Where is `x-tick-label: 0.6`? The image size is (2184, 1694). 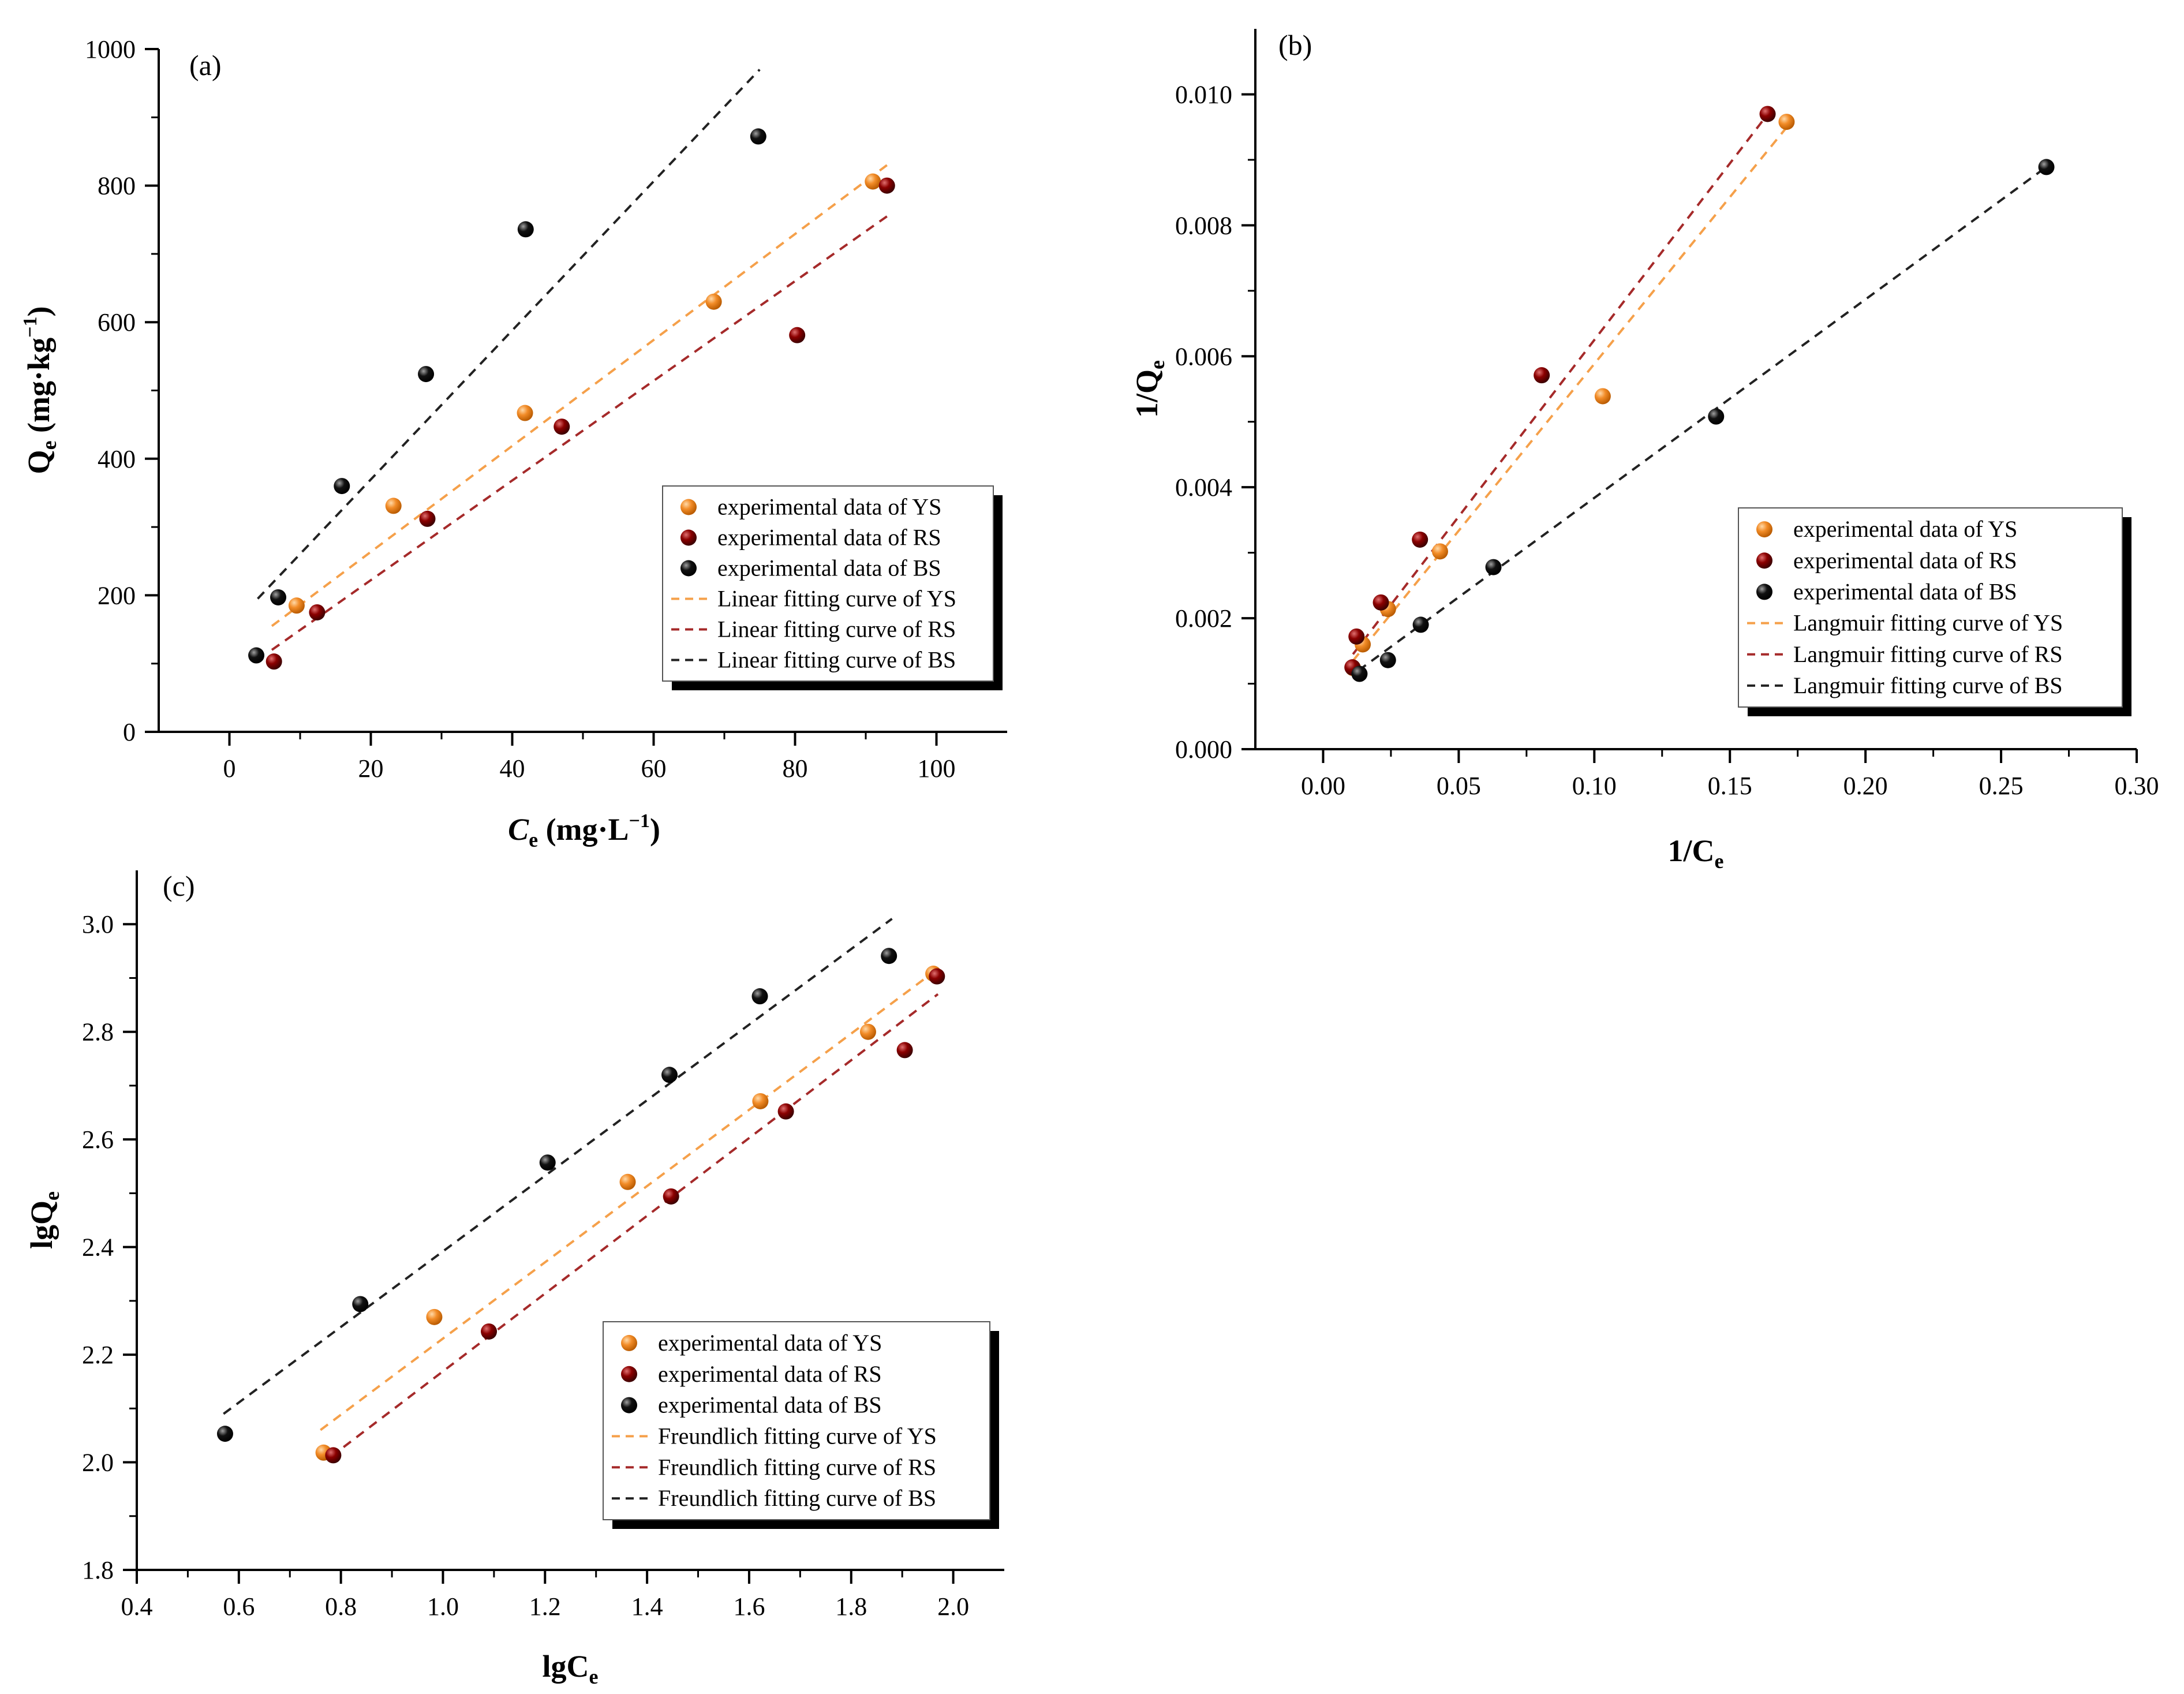
x-tick-label: 0.6 is located at coordinates (239, 1607).